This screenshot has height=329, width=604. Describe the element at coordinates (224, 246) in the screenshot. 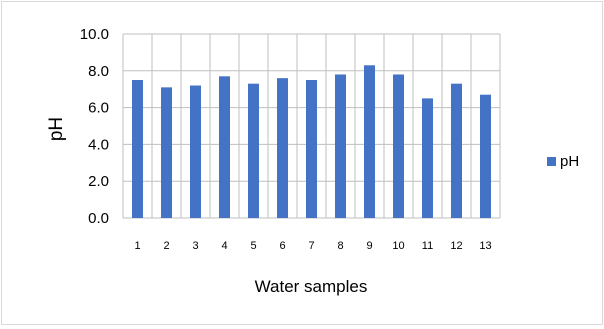

I see `x-tick-label: 4` at that location.